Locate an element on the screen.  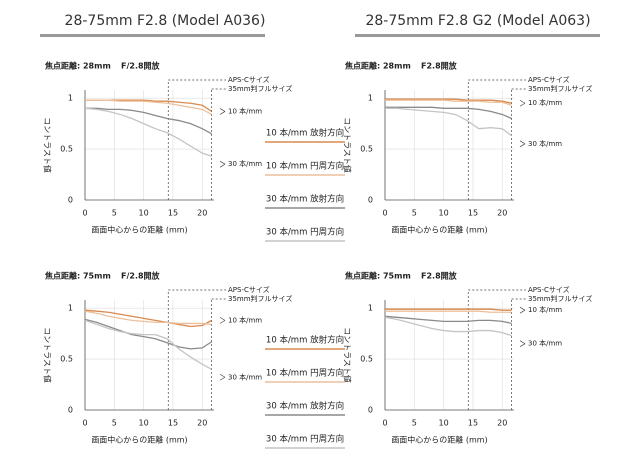
legend-label: 10 本/mm 放射方向 is located at coordinates (305, 340).